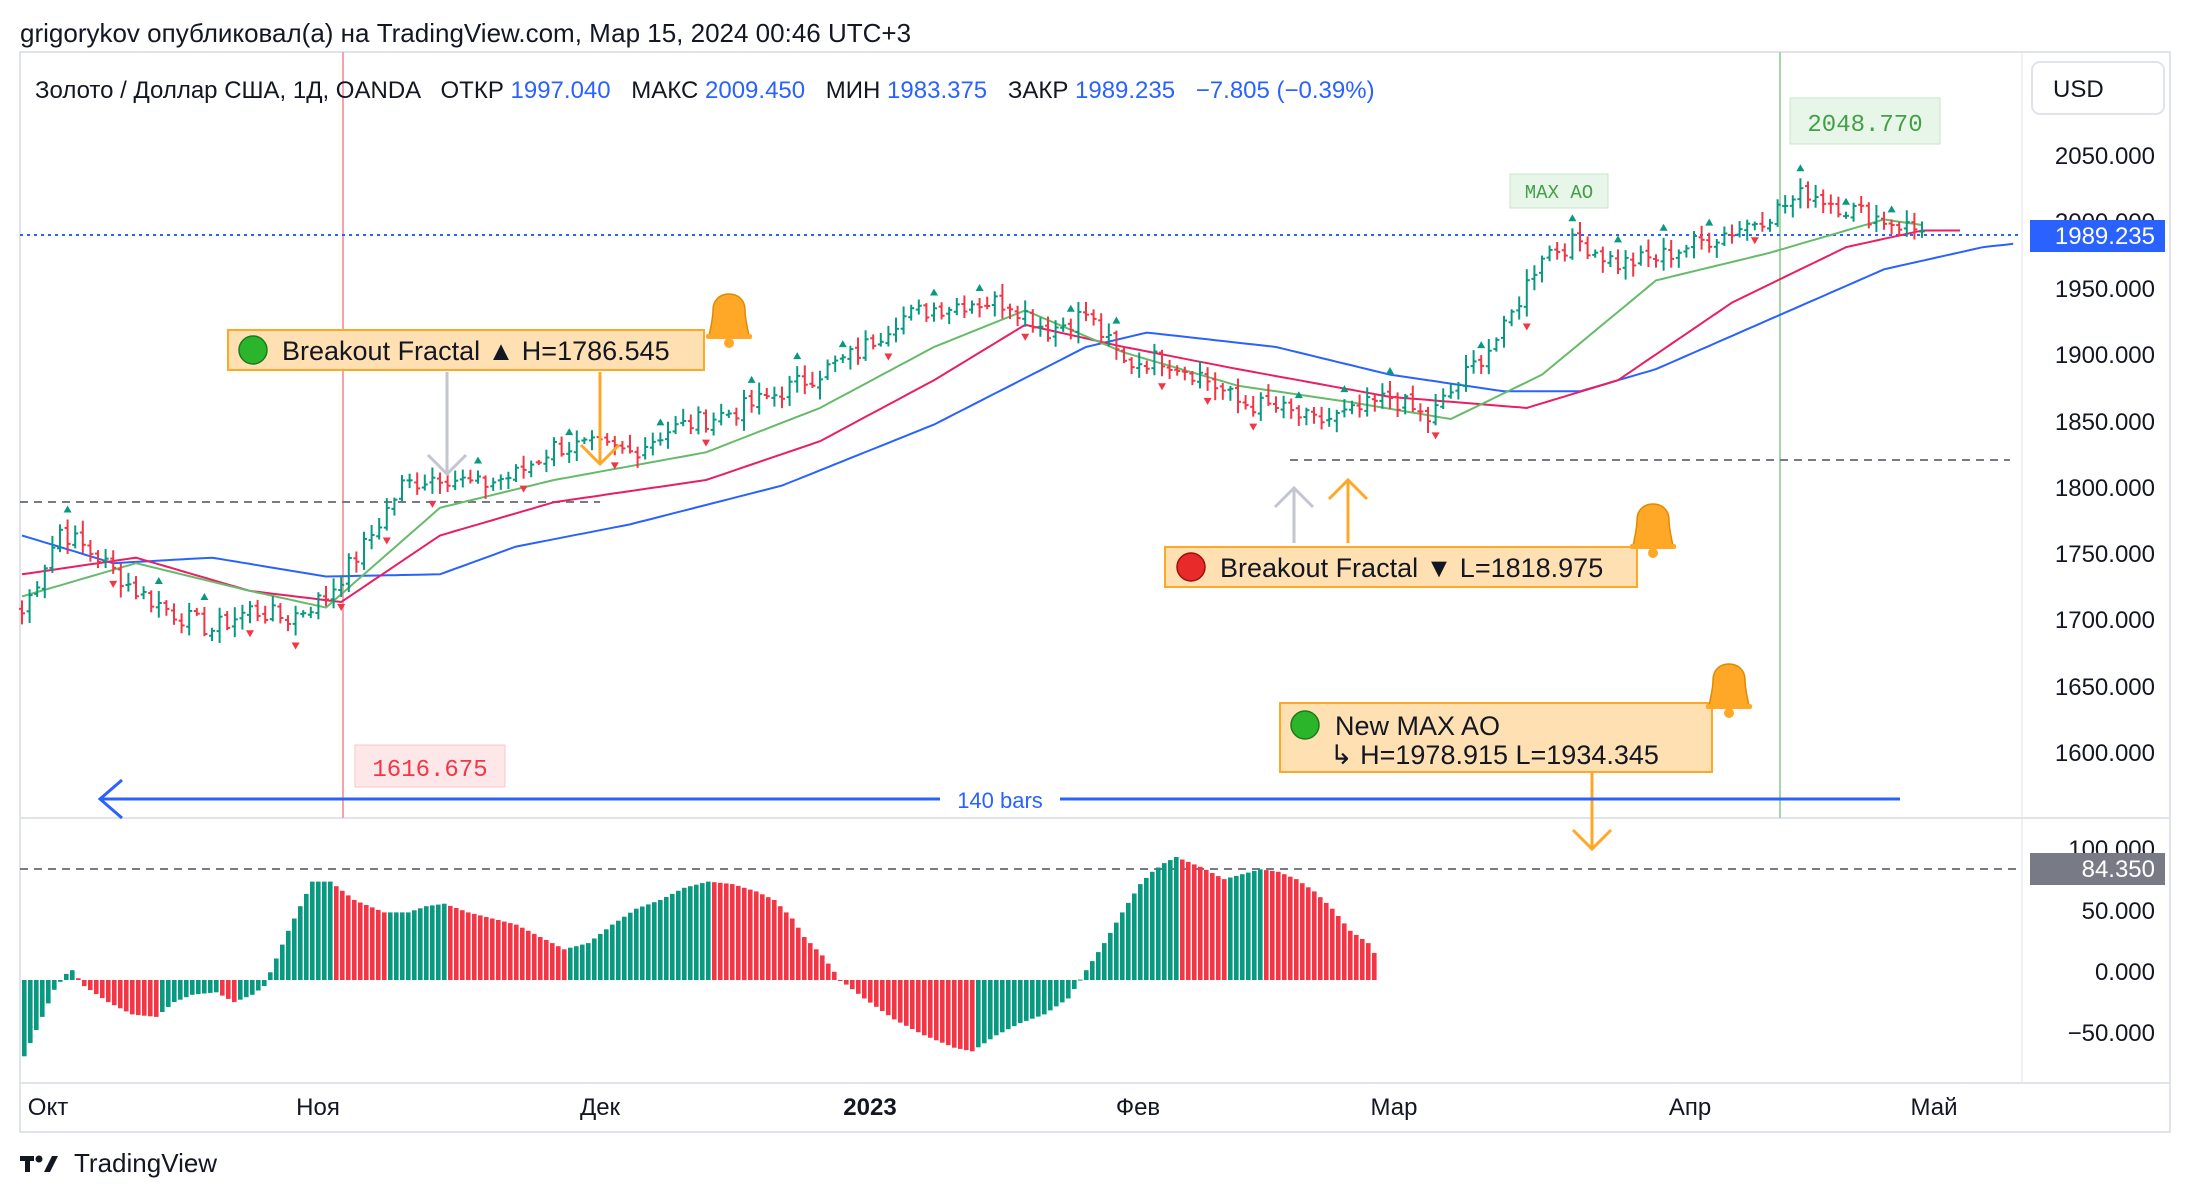 The image size is (2190, 1200). Describe the element at coordinates (1138, 1107) in the screenshot. I see `time-tick: Фев` at that location.